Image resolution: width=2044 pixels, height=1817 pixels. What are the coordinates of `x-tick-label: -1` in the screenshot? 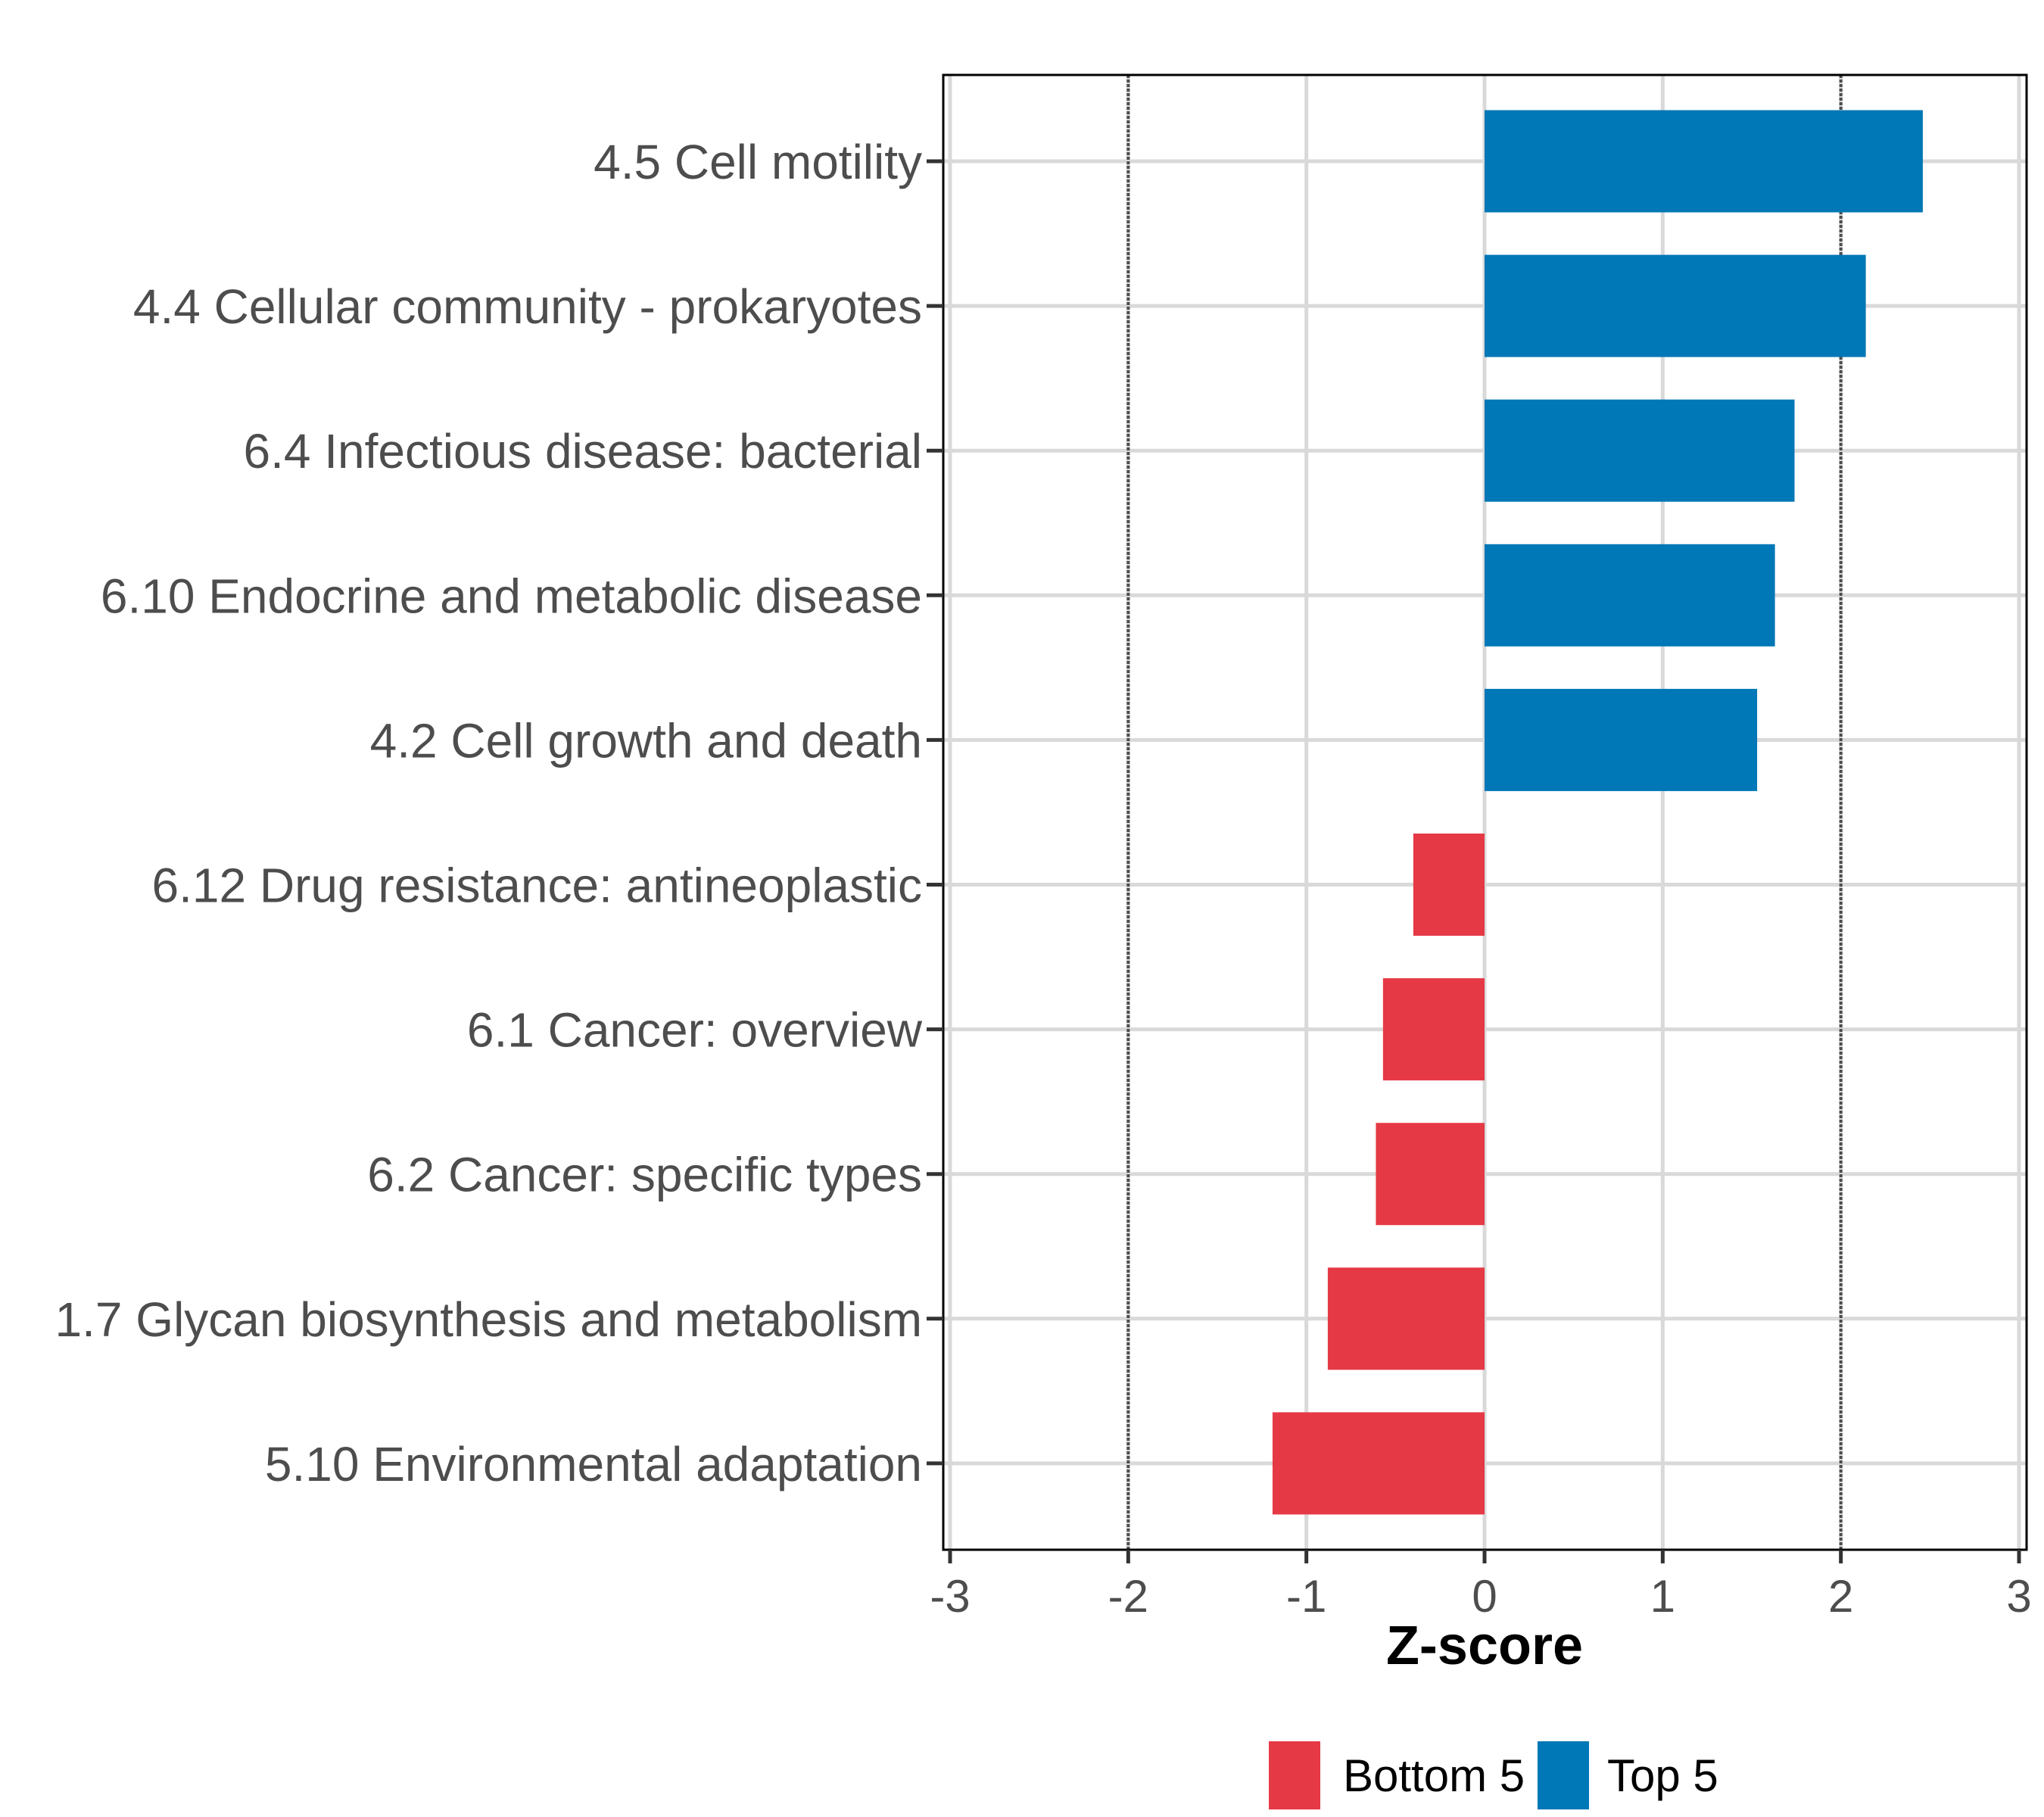 It's located at (1306, 1596).